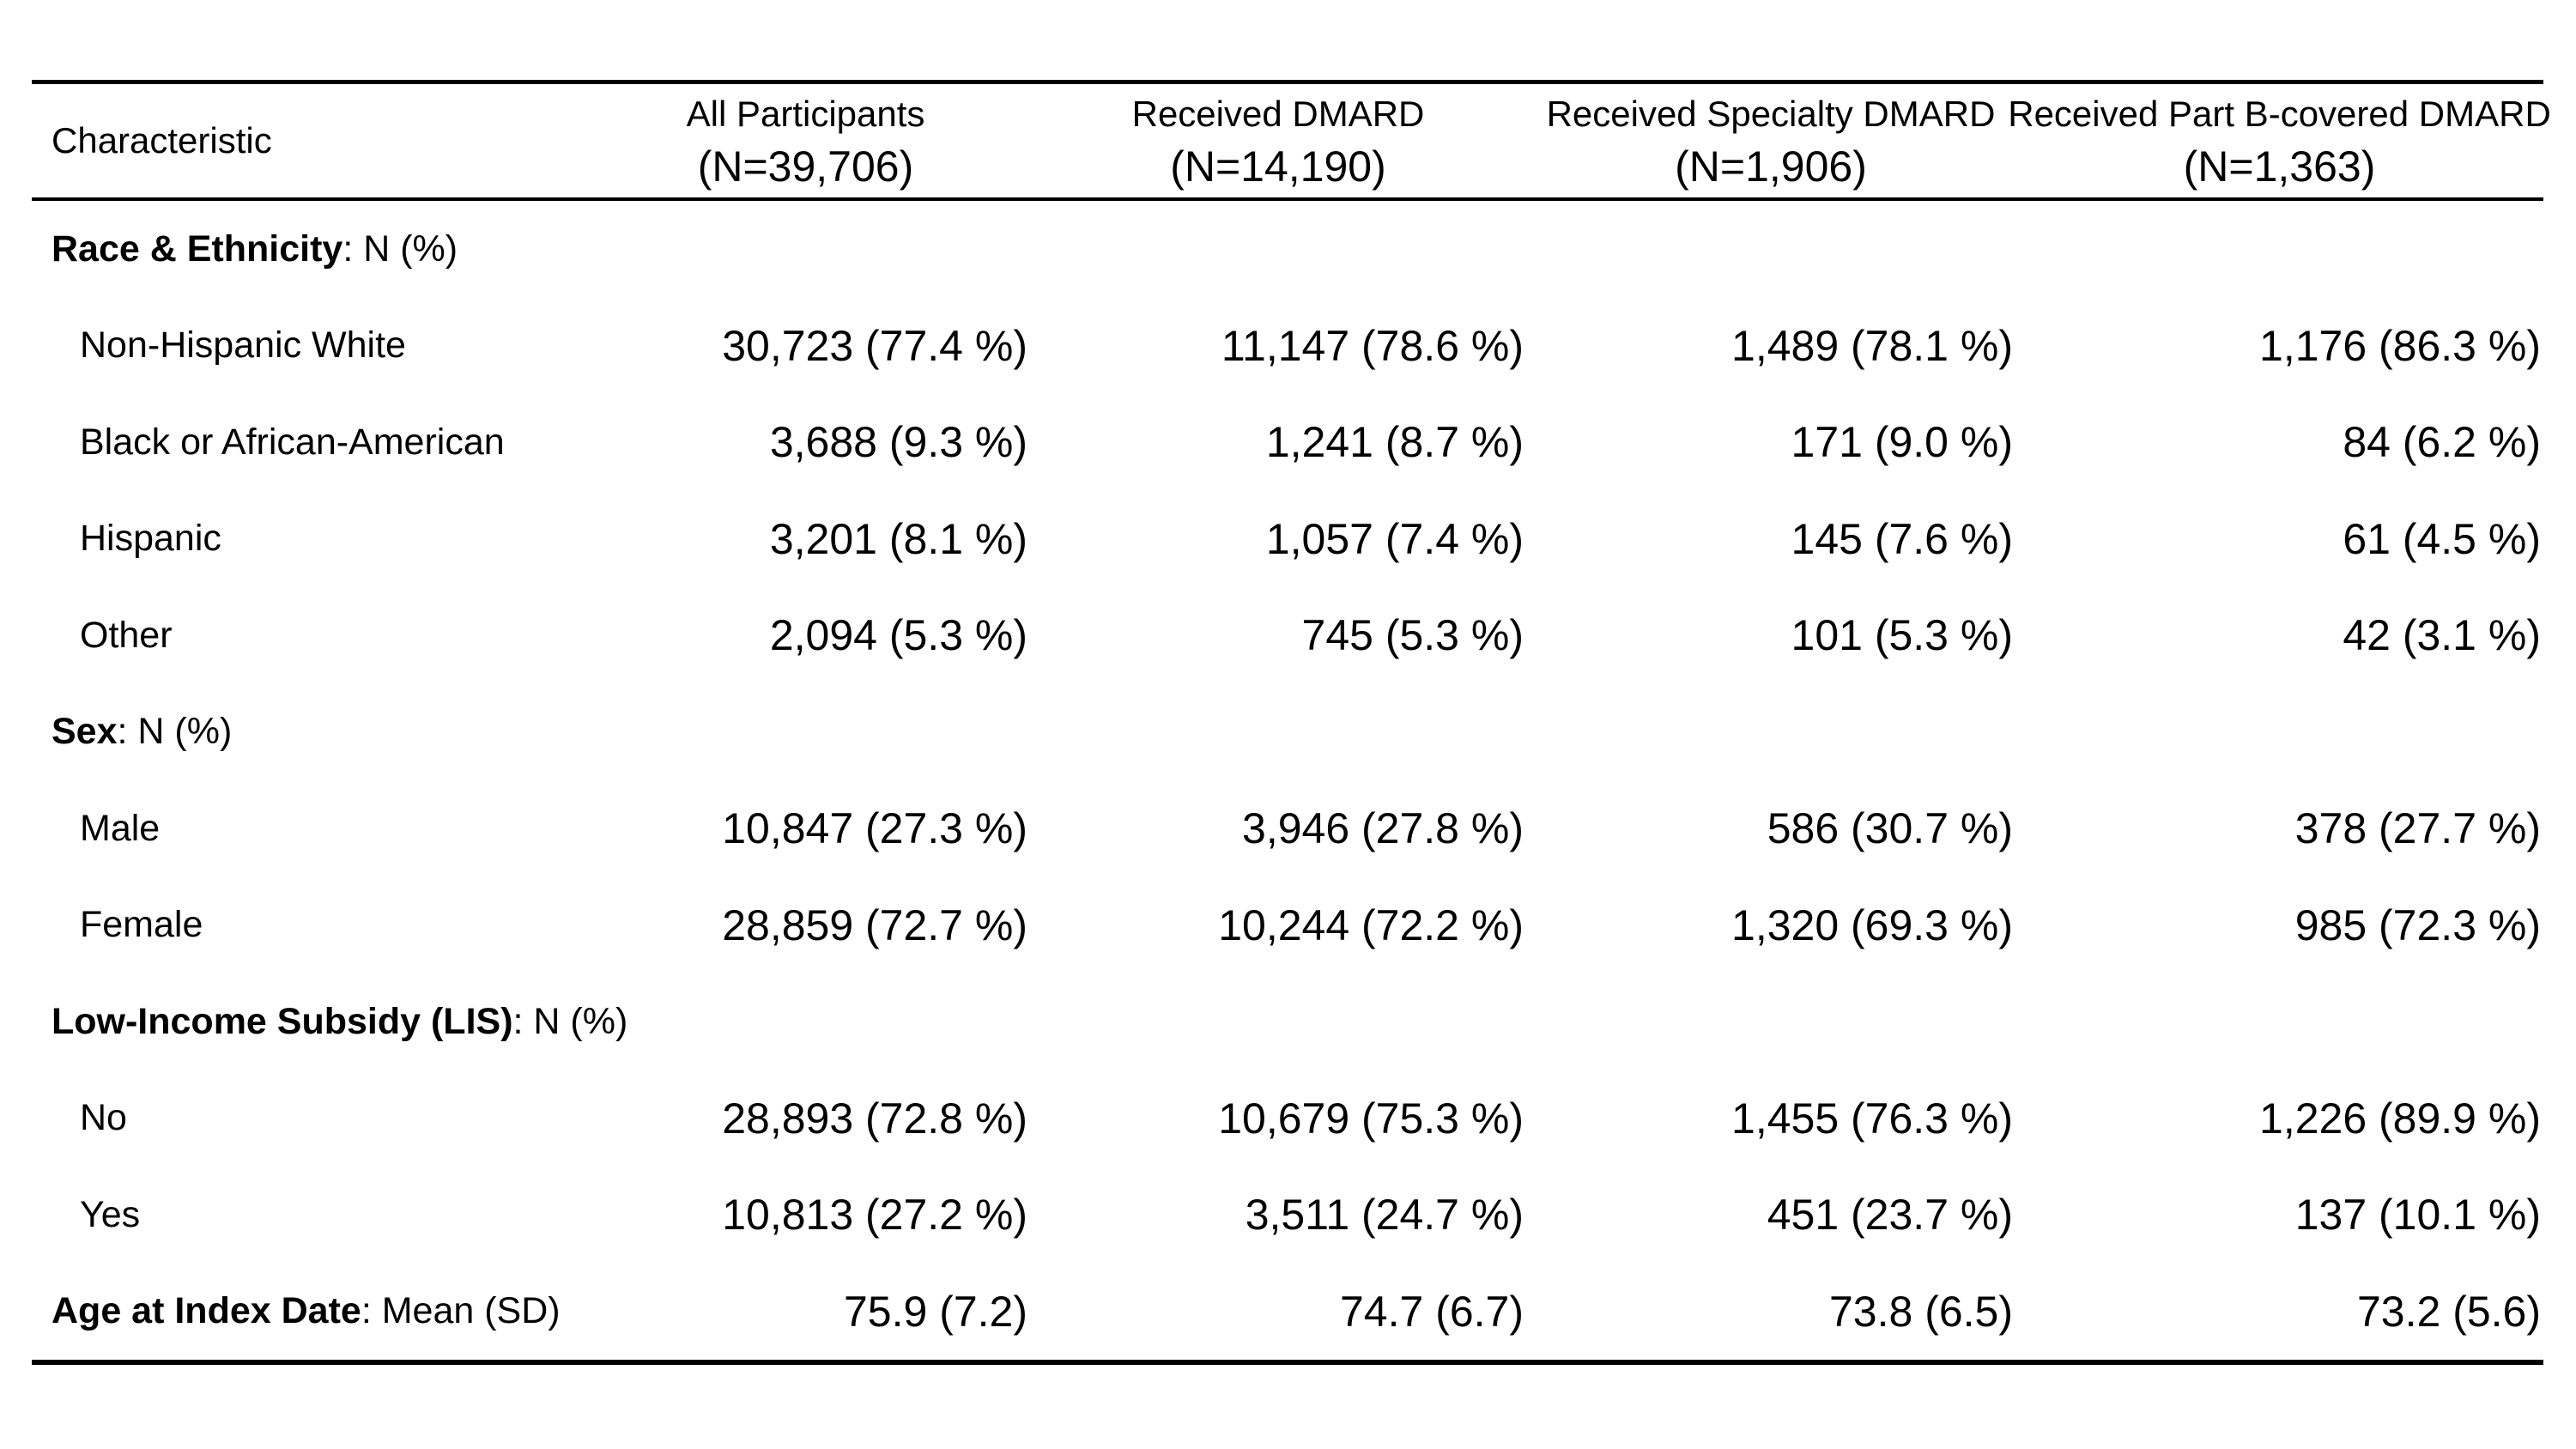  I want to click on column-header-received-part-b-covered-dmard: Received Part B-covered DMARD (N=1,363), so click(2279, 140).